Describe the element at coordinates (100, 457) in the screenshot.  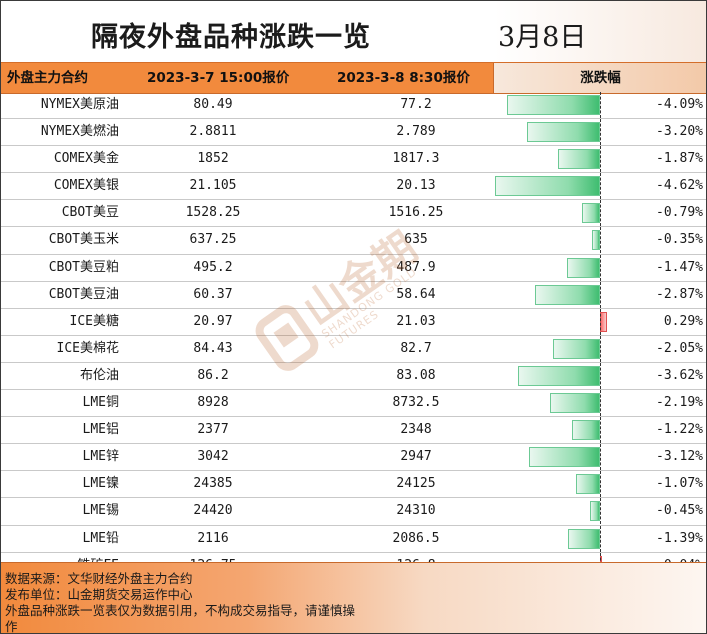
I see `contract-name: LME锌` at that location.